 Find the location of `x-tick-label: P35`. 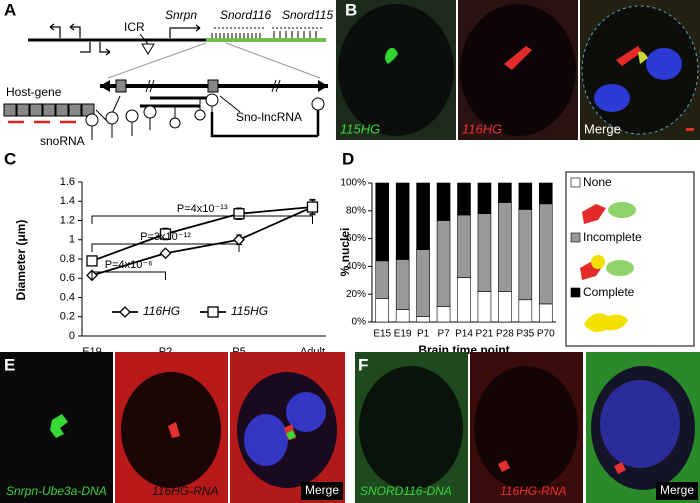

x-tick-label: P35 is located at coordinates (525, 334).